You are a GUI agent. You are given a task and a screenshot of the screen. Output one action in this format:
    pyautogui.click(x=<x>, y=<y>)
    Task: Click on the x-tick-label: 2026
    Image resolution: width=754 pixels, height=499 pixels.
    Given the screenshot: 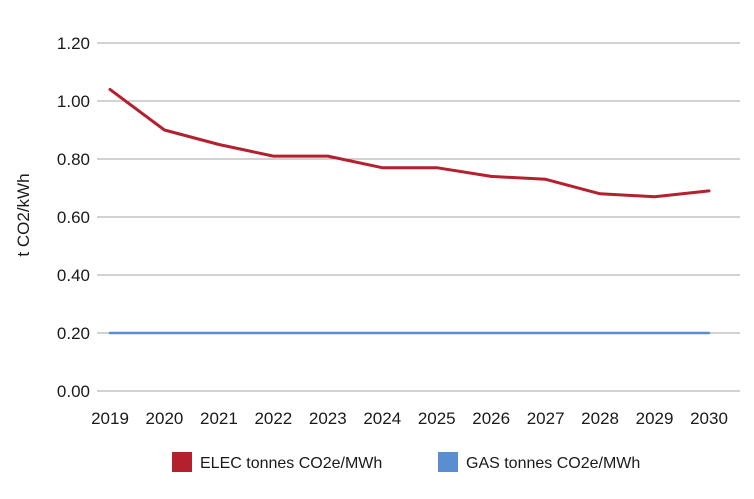 What is the action you would take?
    pyautogui.click(x=491, y=418)
    